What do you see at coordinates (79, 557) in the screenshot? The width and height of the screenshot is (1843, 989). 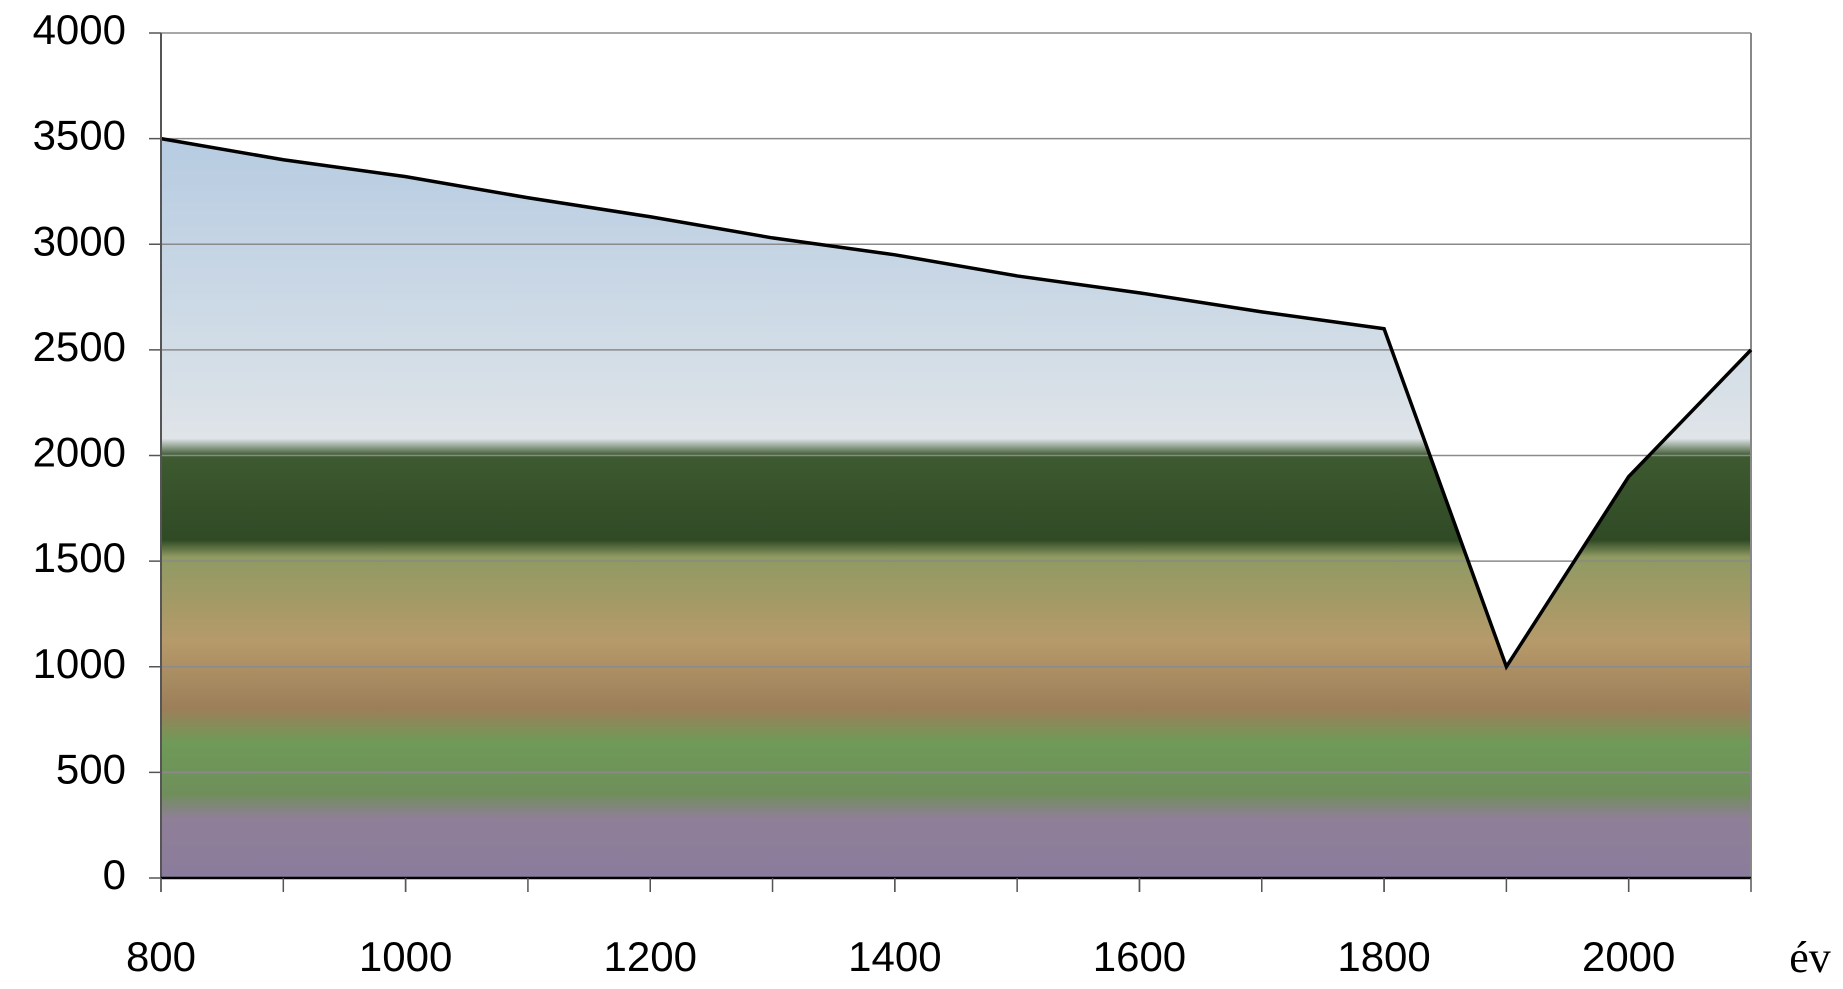 I see `y-tick-label: 1500` at bounding box center [79, 557].